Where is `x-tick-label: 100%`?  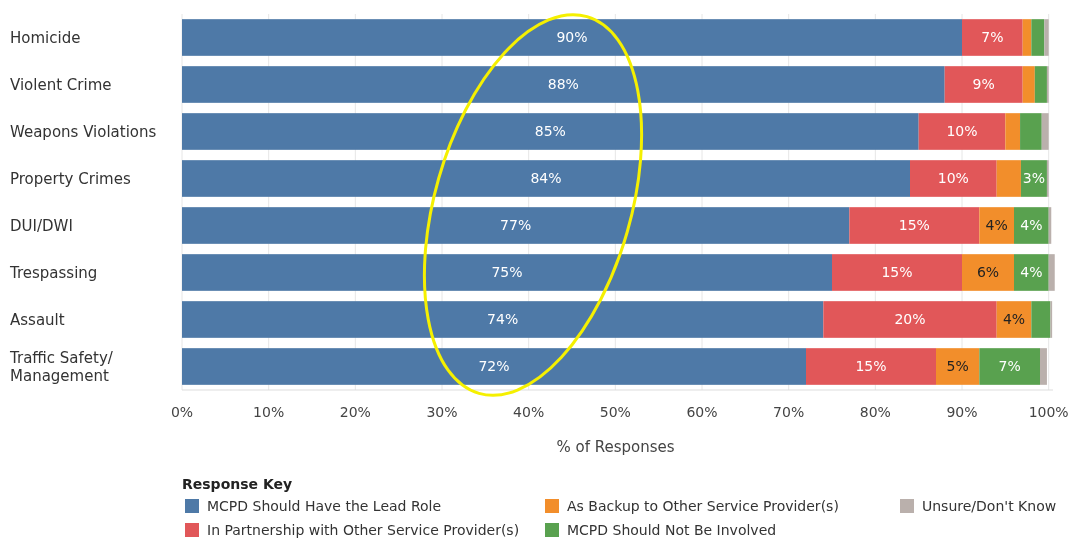 x-tick-label: 100% is located at coordinates (1048, 411).